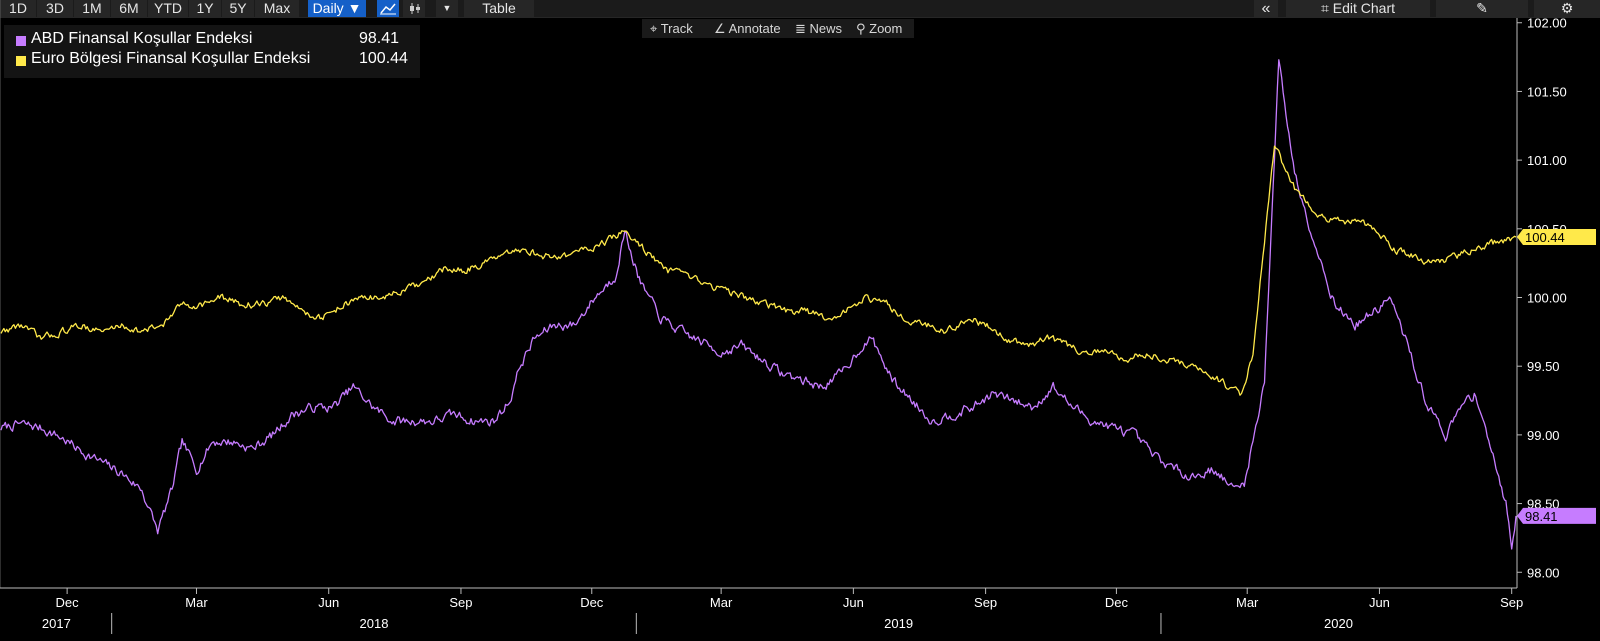 The image size is (1600, 641). What do you see at coordinates (1547, 160) in the screenshot?
I see `y-tick-label: 101.00` at bounding box center [1547, 160].